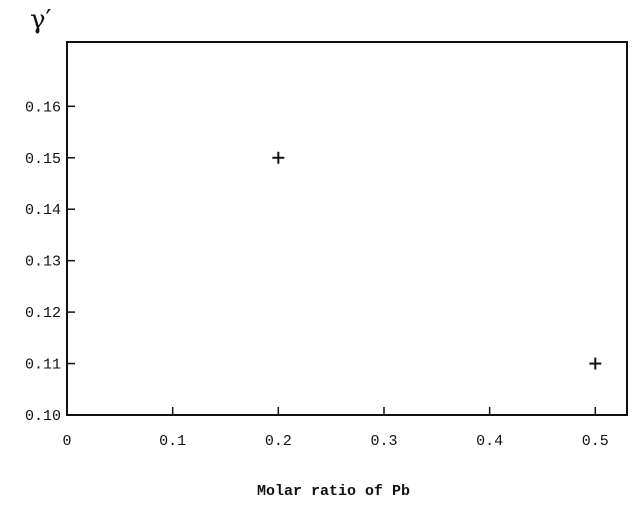 The image size is (633, 513). What do you see at coordinates (172, 441) in the screenshot?
I see `x-tick-label: 0.1` at bounding box center [172, 441].